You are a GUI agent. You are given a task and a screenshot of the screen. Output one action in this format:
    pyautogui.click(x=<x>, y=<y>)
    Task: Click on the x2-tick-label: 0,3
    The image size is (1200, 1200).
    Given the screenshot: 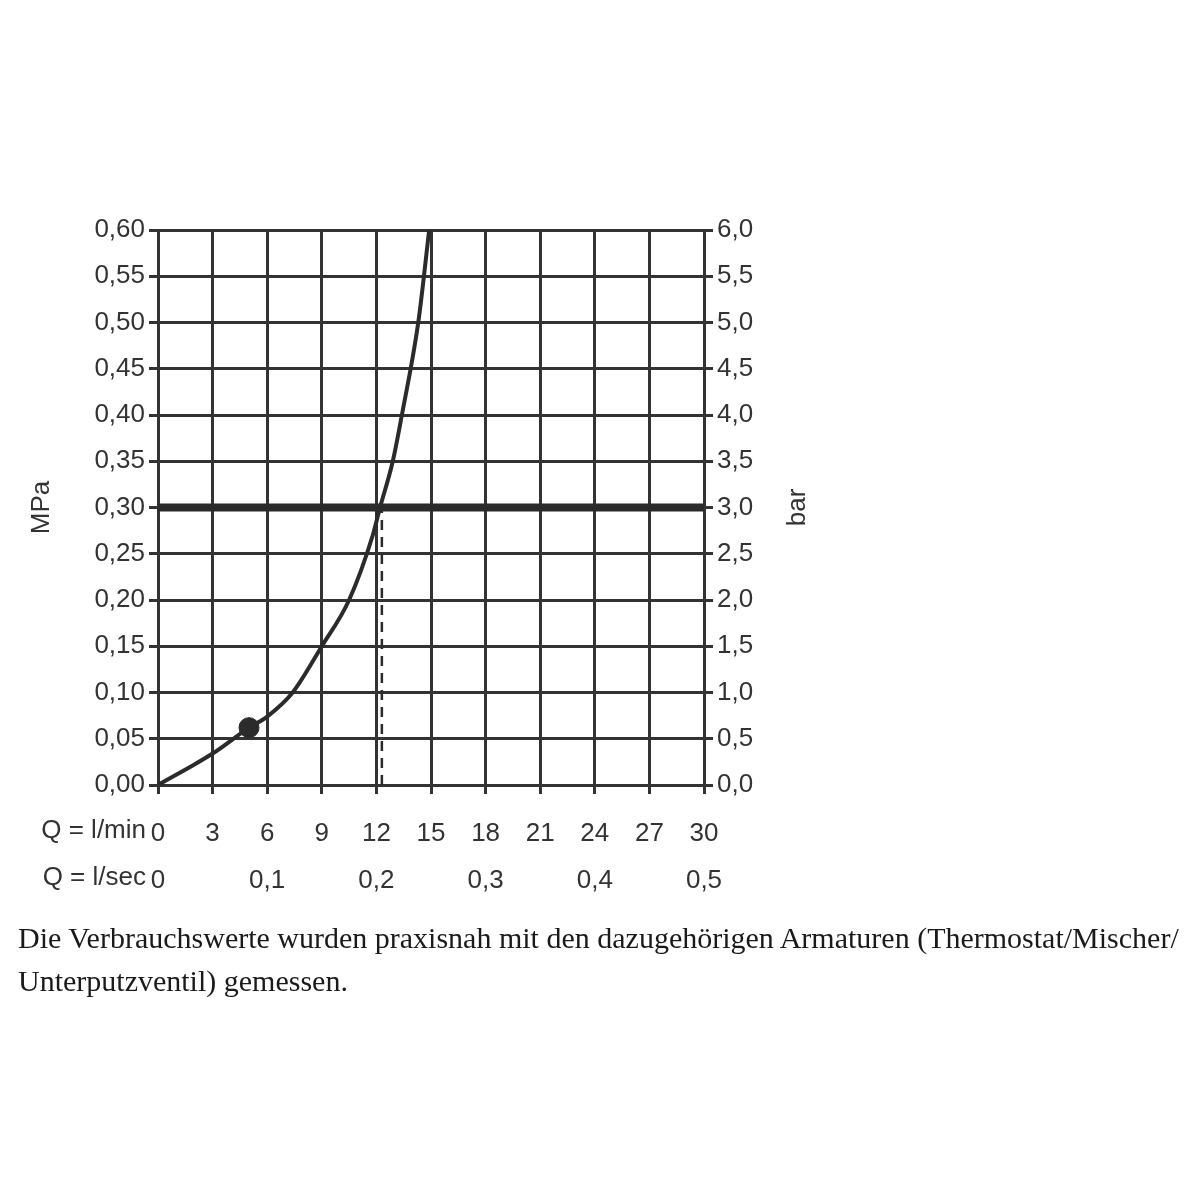 What is the action you would take?
    pyautogui.click(x=485, y=878)
    